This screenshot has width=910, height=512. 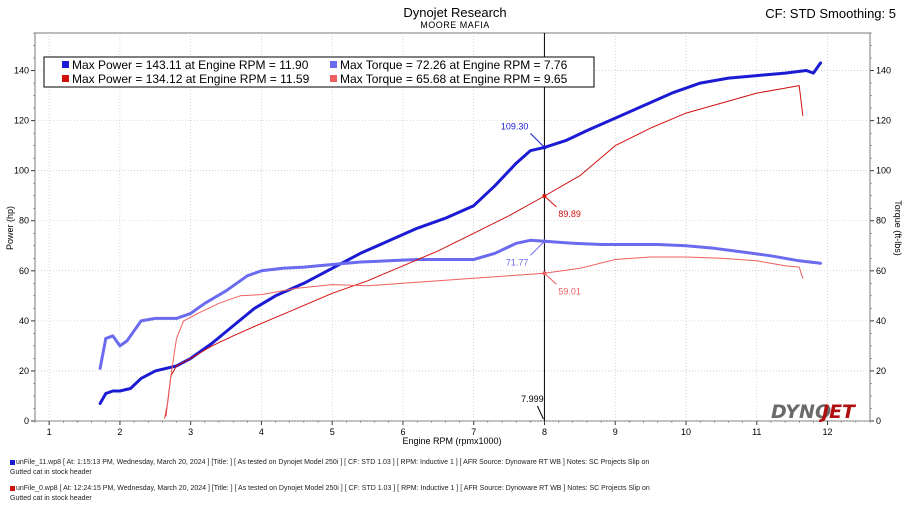 I want to click on value-annotations: 109.30 89.89 71.77 59.01, so click(x=541, y=208).